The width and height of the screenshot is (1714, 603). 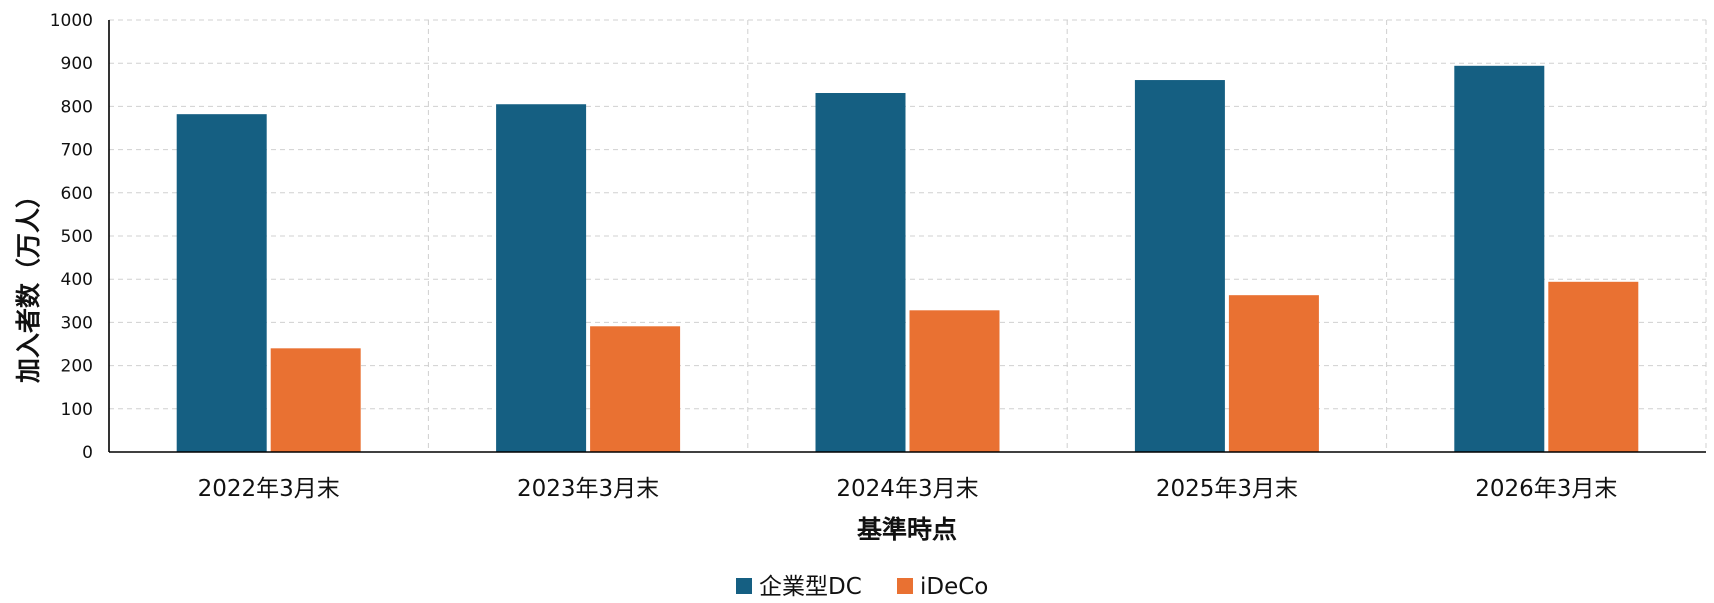 I want to click on x-tick-label: 2022年3月末, so click(x=269, y=489).